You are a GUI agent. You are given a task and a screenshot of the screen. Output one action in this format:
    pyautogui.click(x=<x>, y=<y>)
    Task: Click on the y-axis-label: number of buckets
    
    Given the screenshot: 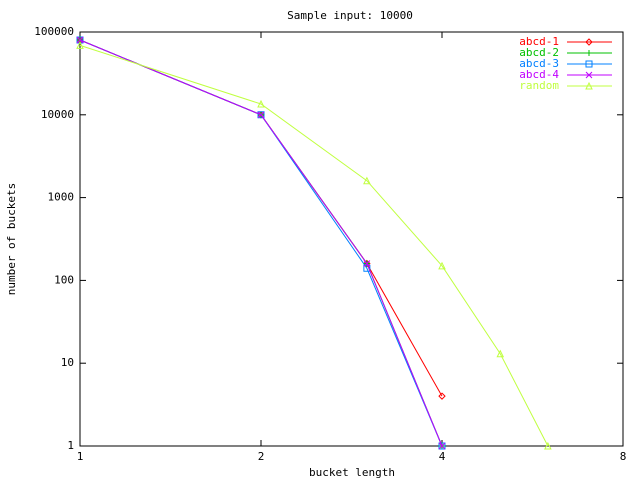 What is the action you would take?
    pyautogui.click(x=11, y=239)
    